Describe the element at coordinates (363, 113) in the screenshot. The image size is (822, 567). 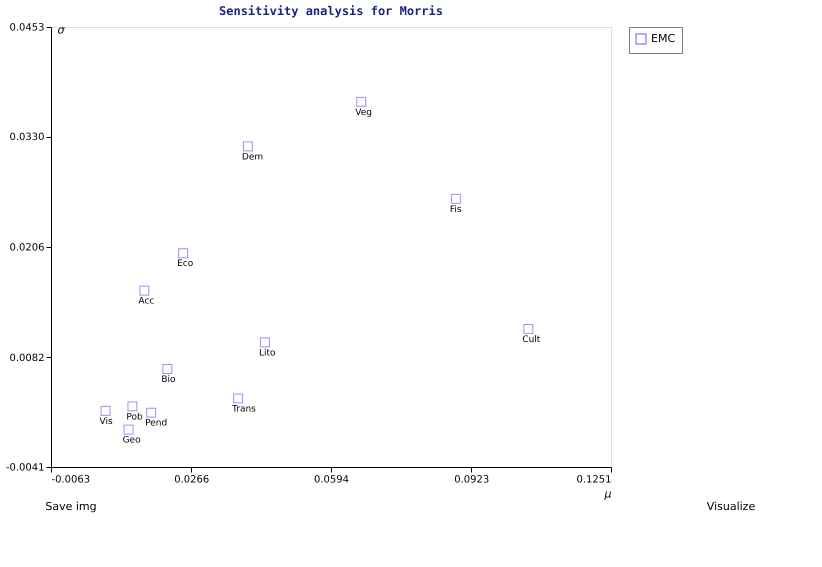
I see `annotation: Veg` at that location.